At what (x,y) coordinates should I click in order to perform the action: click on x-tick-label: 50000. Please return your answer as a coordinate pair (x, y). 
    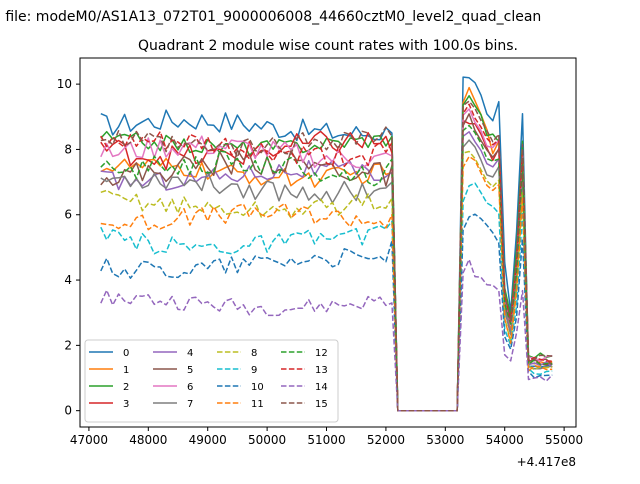
    Looking at the image, I should click on (267, 440).